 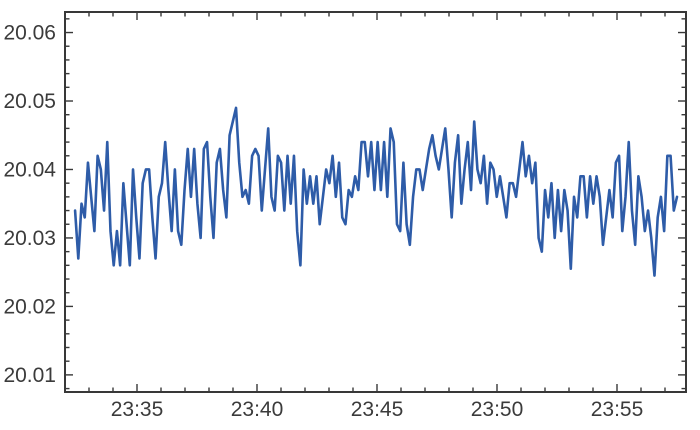 I want to click on x-tick-label: 23:45, so click(x=377, y=409).